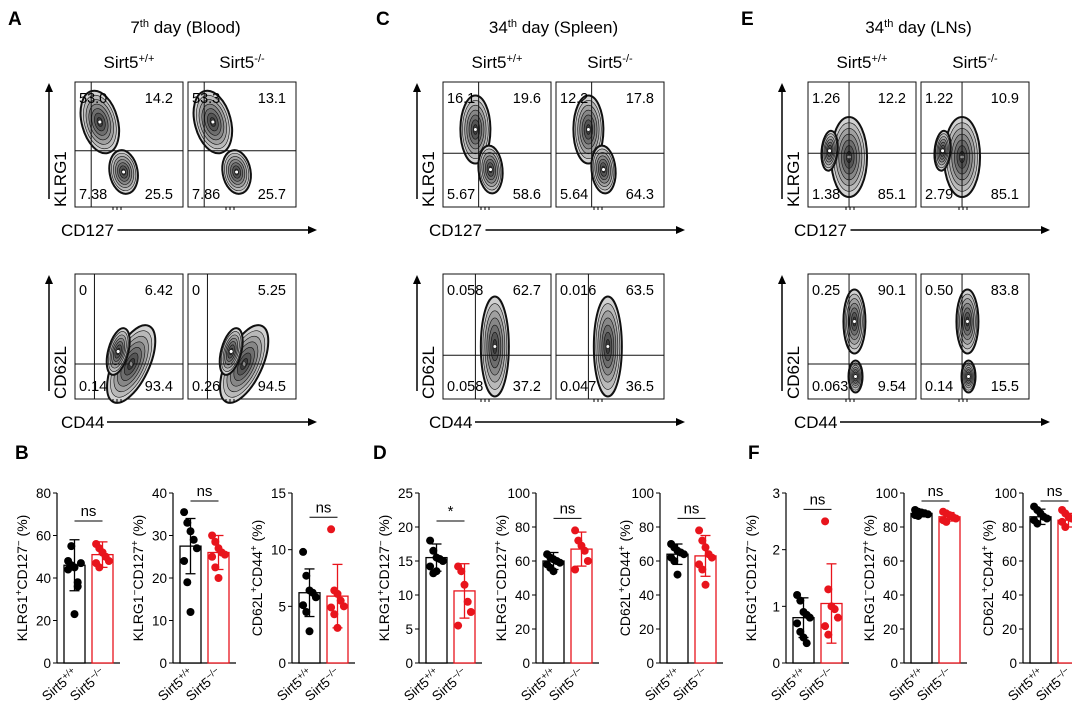 The width and height of the screenshot is (1072, 717). I want to click on quadrant-value-upper-left: 16.1, so click(461, 99).